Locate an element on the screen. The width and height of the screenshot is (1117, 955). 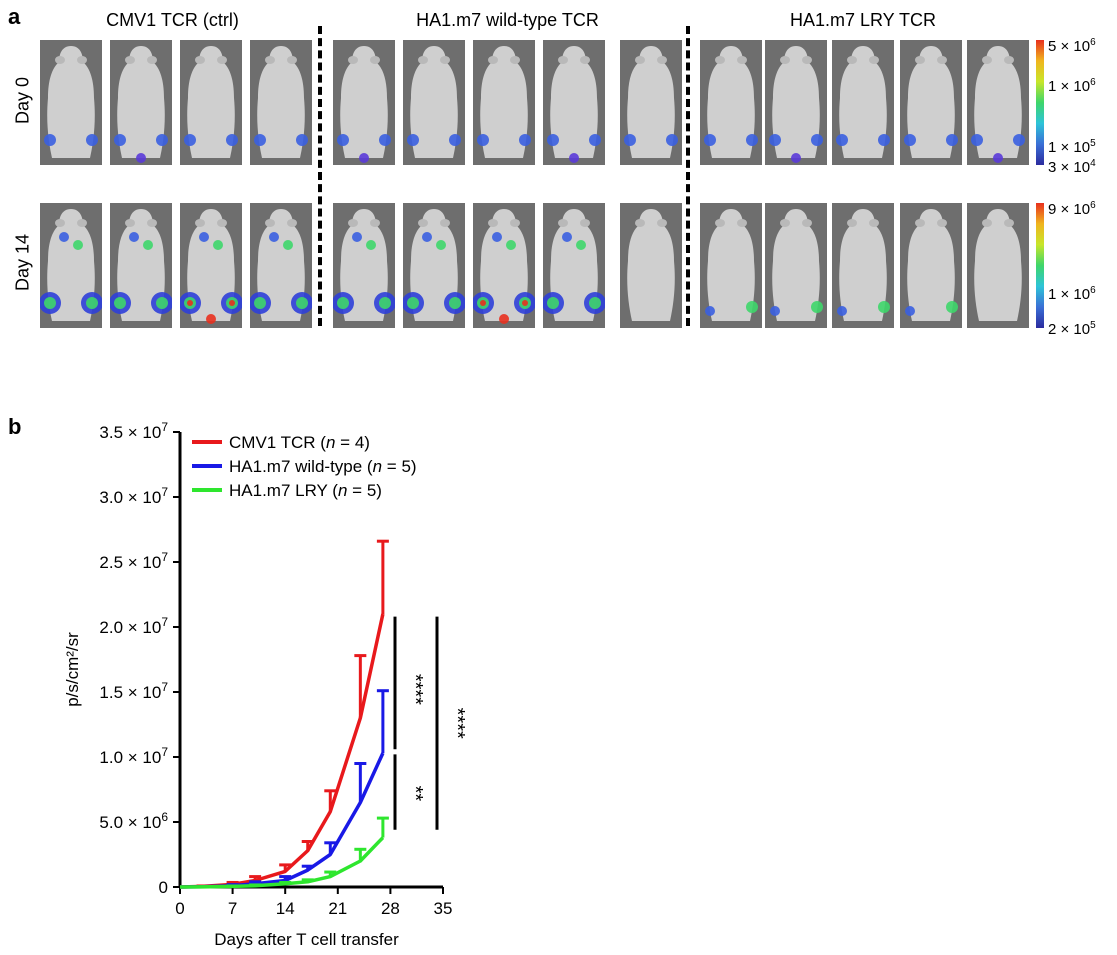
y-tick-label: 2.0 × 10⁷ is located at coordinates (133, 626).